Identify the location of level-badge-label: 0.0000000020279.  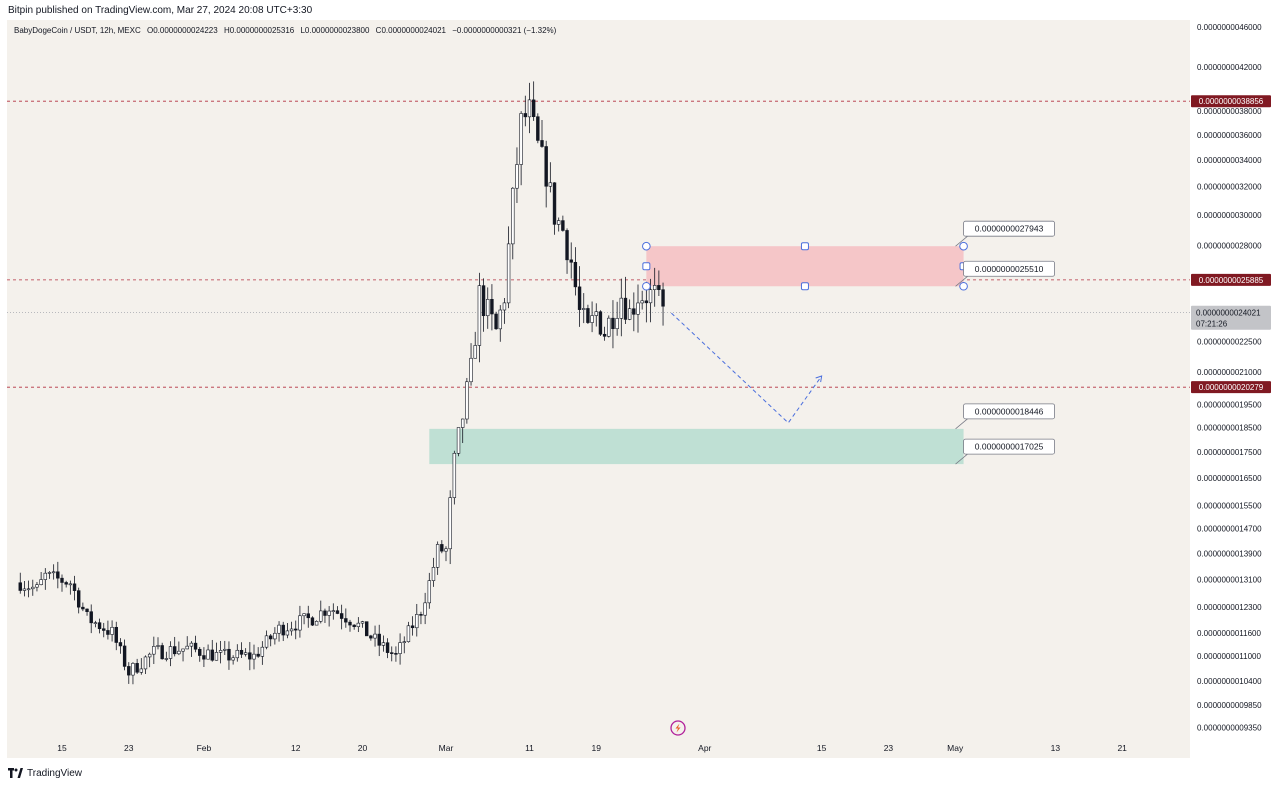
(1231, 387).